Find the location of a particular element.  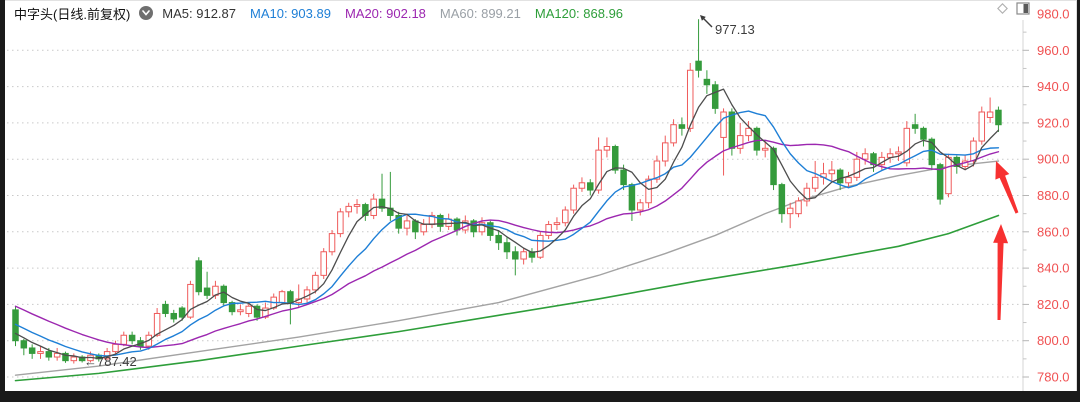

axis-label: 960.0 is located at coordinates (1053, 50).